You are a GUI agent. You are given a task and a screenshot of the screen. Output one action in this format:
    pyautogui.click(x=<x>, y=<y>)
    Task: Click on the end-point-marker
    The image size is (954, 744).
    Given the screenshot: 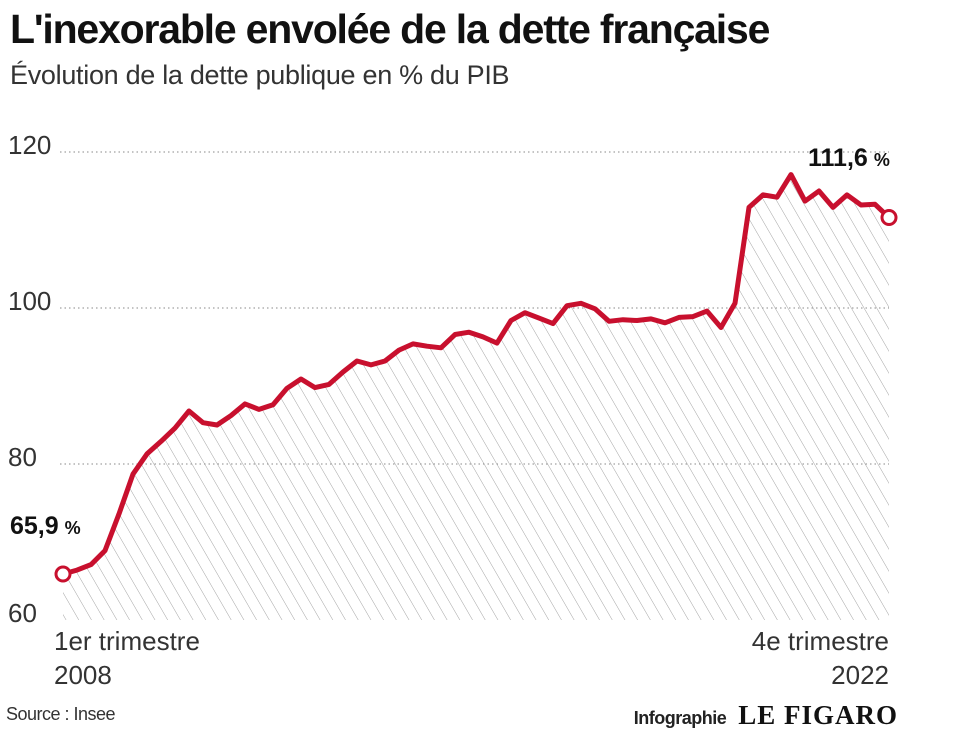 What is the action you would take?
    pyautogui.click(x=889, y=218)
    